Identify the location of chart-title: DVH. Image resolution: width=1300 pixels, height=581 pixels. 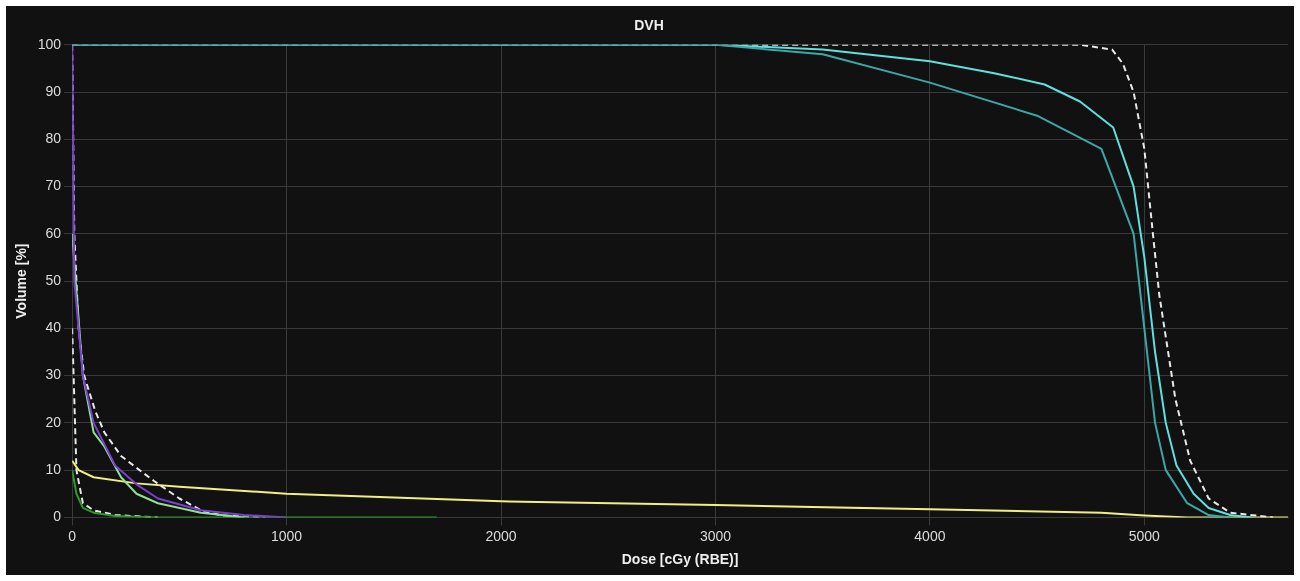
(649, 25).